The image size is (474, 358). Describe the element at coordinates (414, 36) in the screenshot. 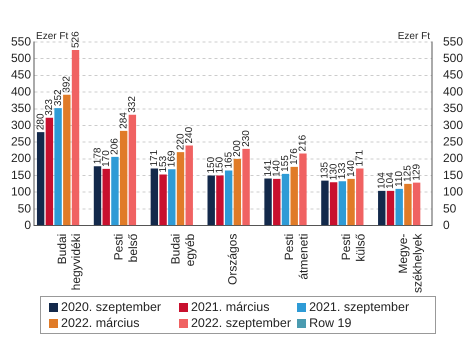

I see `y2-axis-title: Ezer Ft` at that location.